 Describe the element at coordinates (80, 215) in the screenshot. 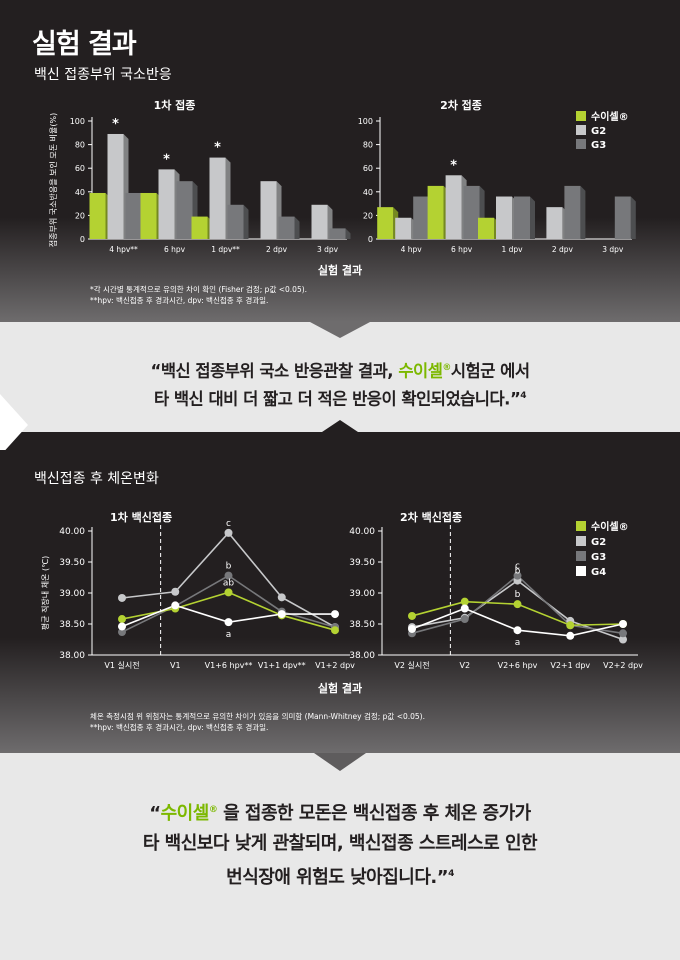

I see `y-tick-label-0: 20` at that location.